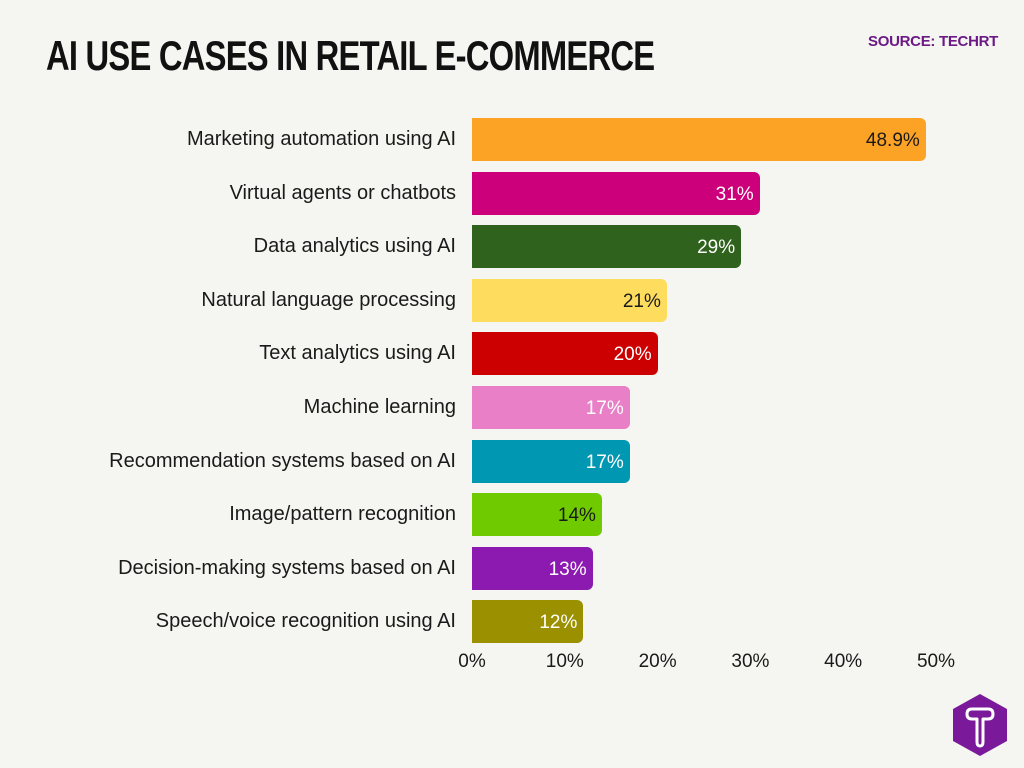 The width and height of the screenshot is (1024, 768). Describe the element at coordinates (564, 661) in the screenshot. I see `x-axis-tick-label: 10%` at that location.